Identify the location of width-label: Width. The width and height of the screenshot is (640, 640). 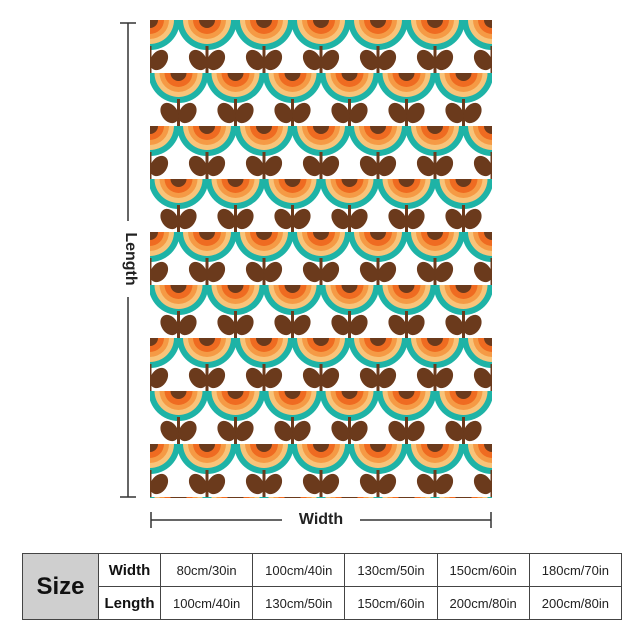
(321, 520).